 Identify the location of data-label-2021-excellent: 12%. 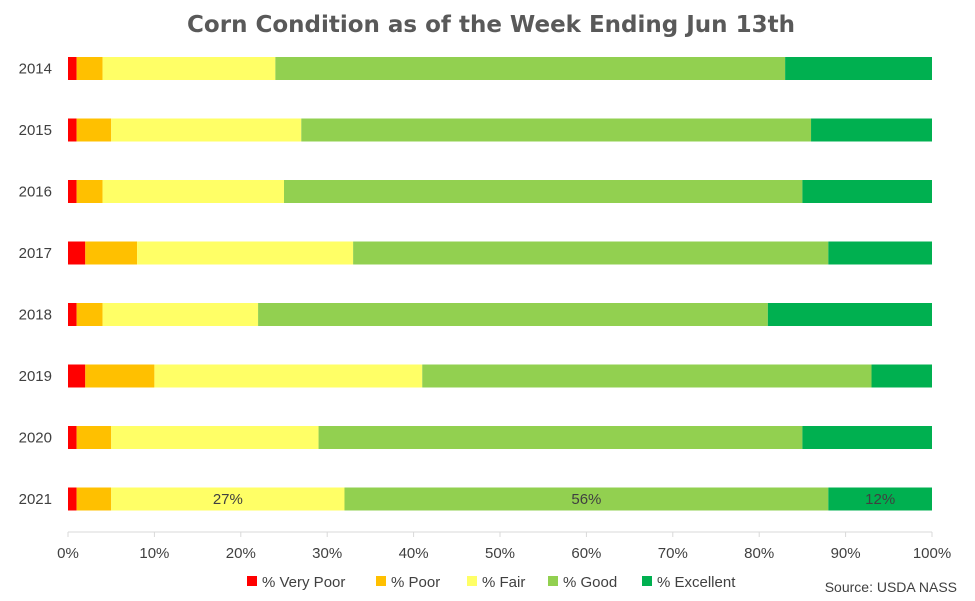
(880, 499).